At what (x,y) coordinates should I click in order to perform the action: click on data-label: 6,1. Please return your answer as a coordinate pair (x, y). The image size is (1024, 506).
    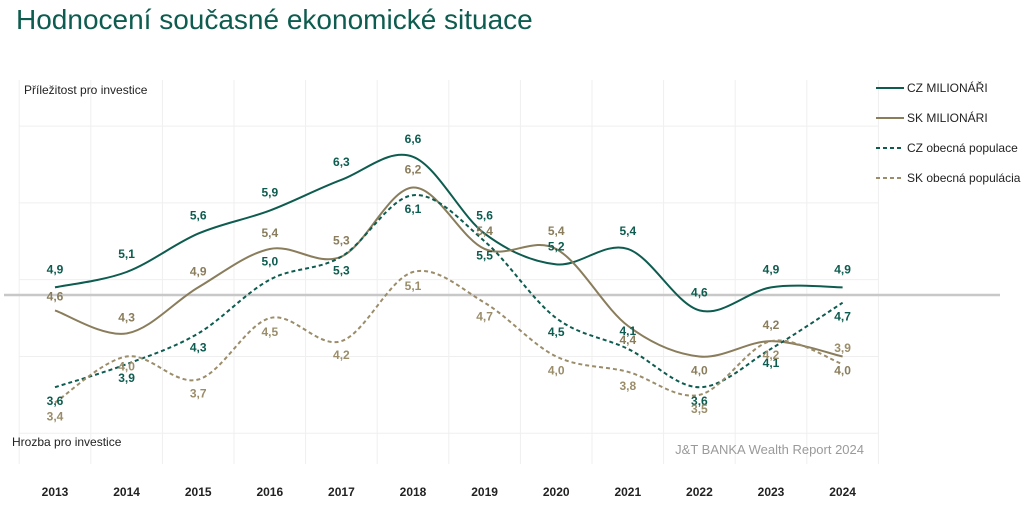
    Looking at the image, I should click on (413, 209).